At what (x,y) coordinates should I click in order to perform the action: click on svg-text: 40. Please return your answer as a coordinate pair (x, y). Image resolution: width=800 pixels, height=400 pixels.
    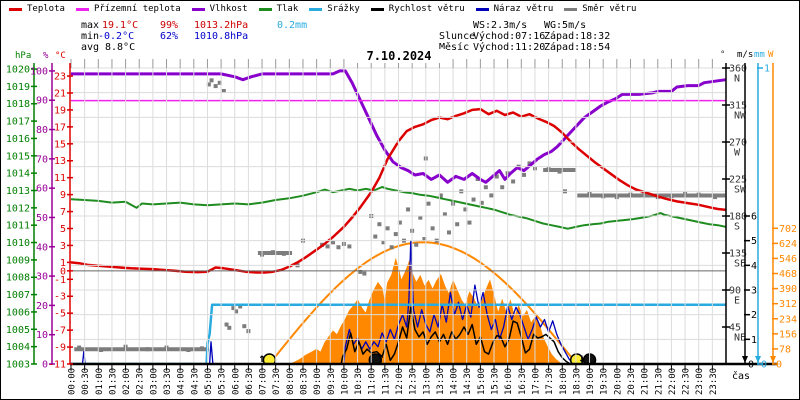
    Looking at the image, I should click on (42, 247).